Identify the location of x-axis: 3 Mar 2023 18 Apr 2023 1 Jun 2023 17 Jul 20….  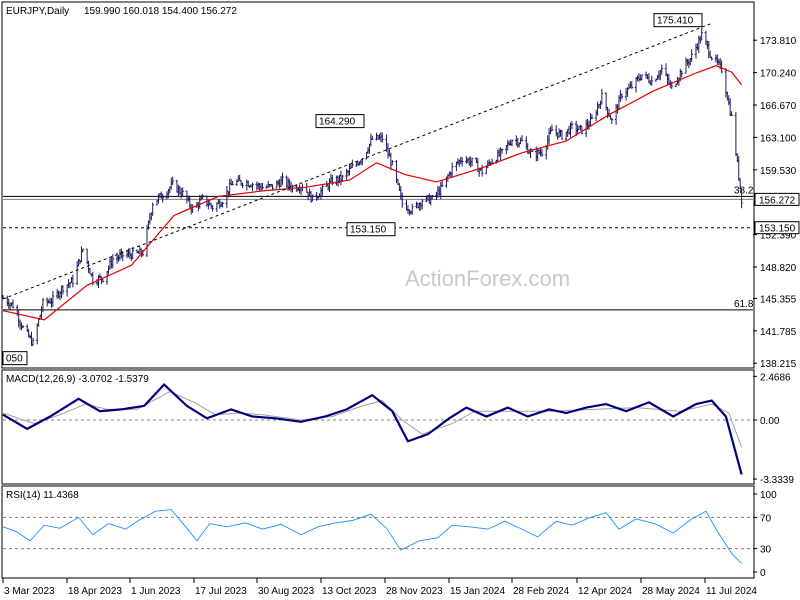
(379, 587).